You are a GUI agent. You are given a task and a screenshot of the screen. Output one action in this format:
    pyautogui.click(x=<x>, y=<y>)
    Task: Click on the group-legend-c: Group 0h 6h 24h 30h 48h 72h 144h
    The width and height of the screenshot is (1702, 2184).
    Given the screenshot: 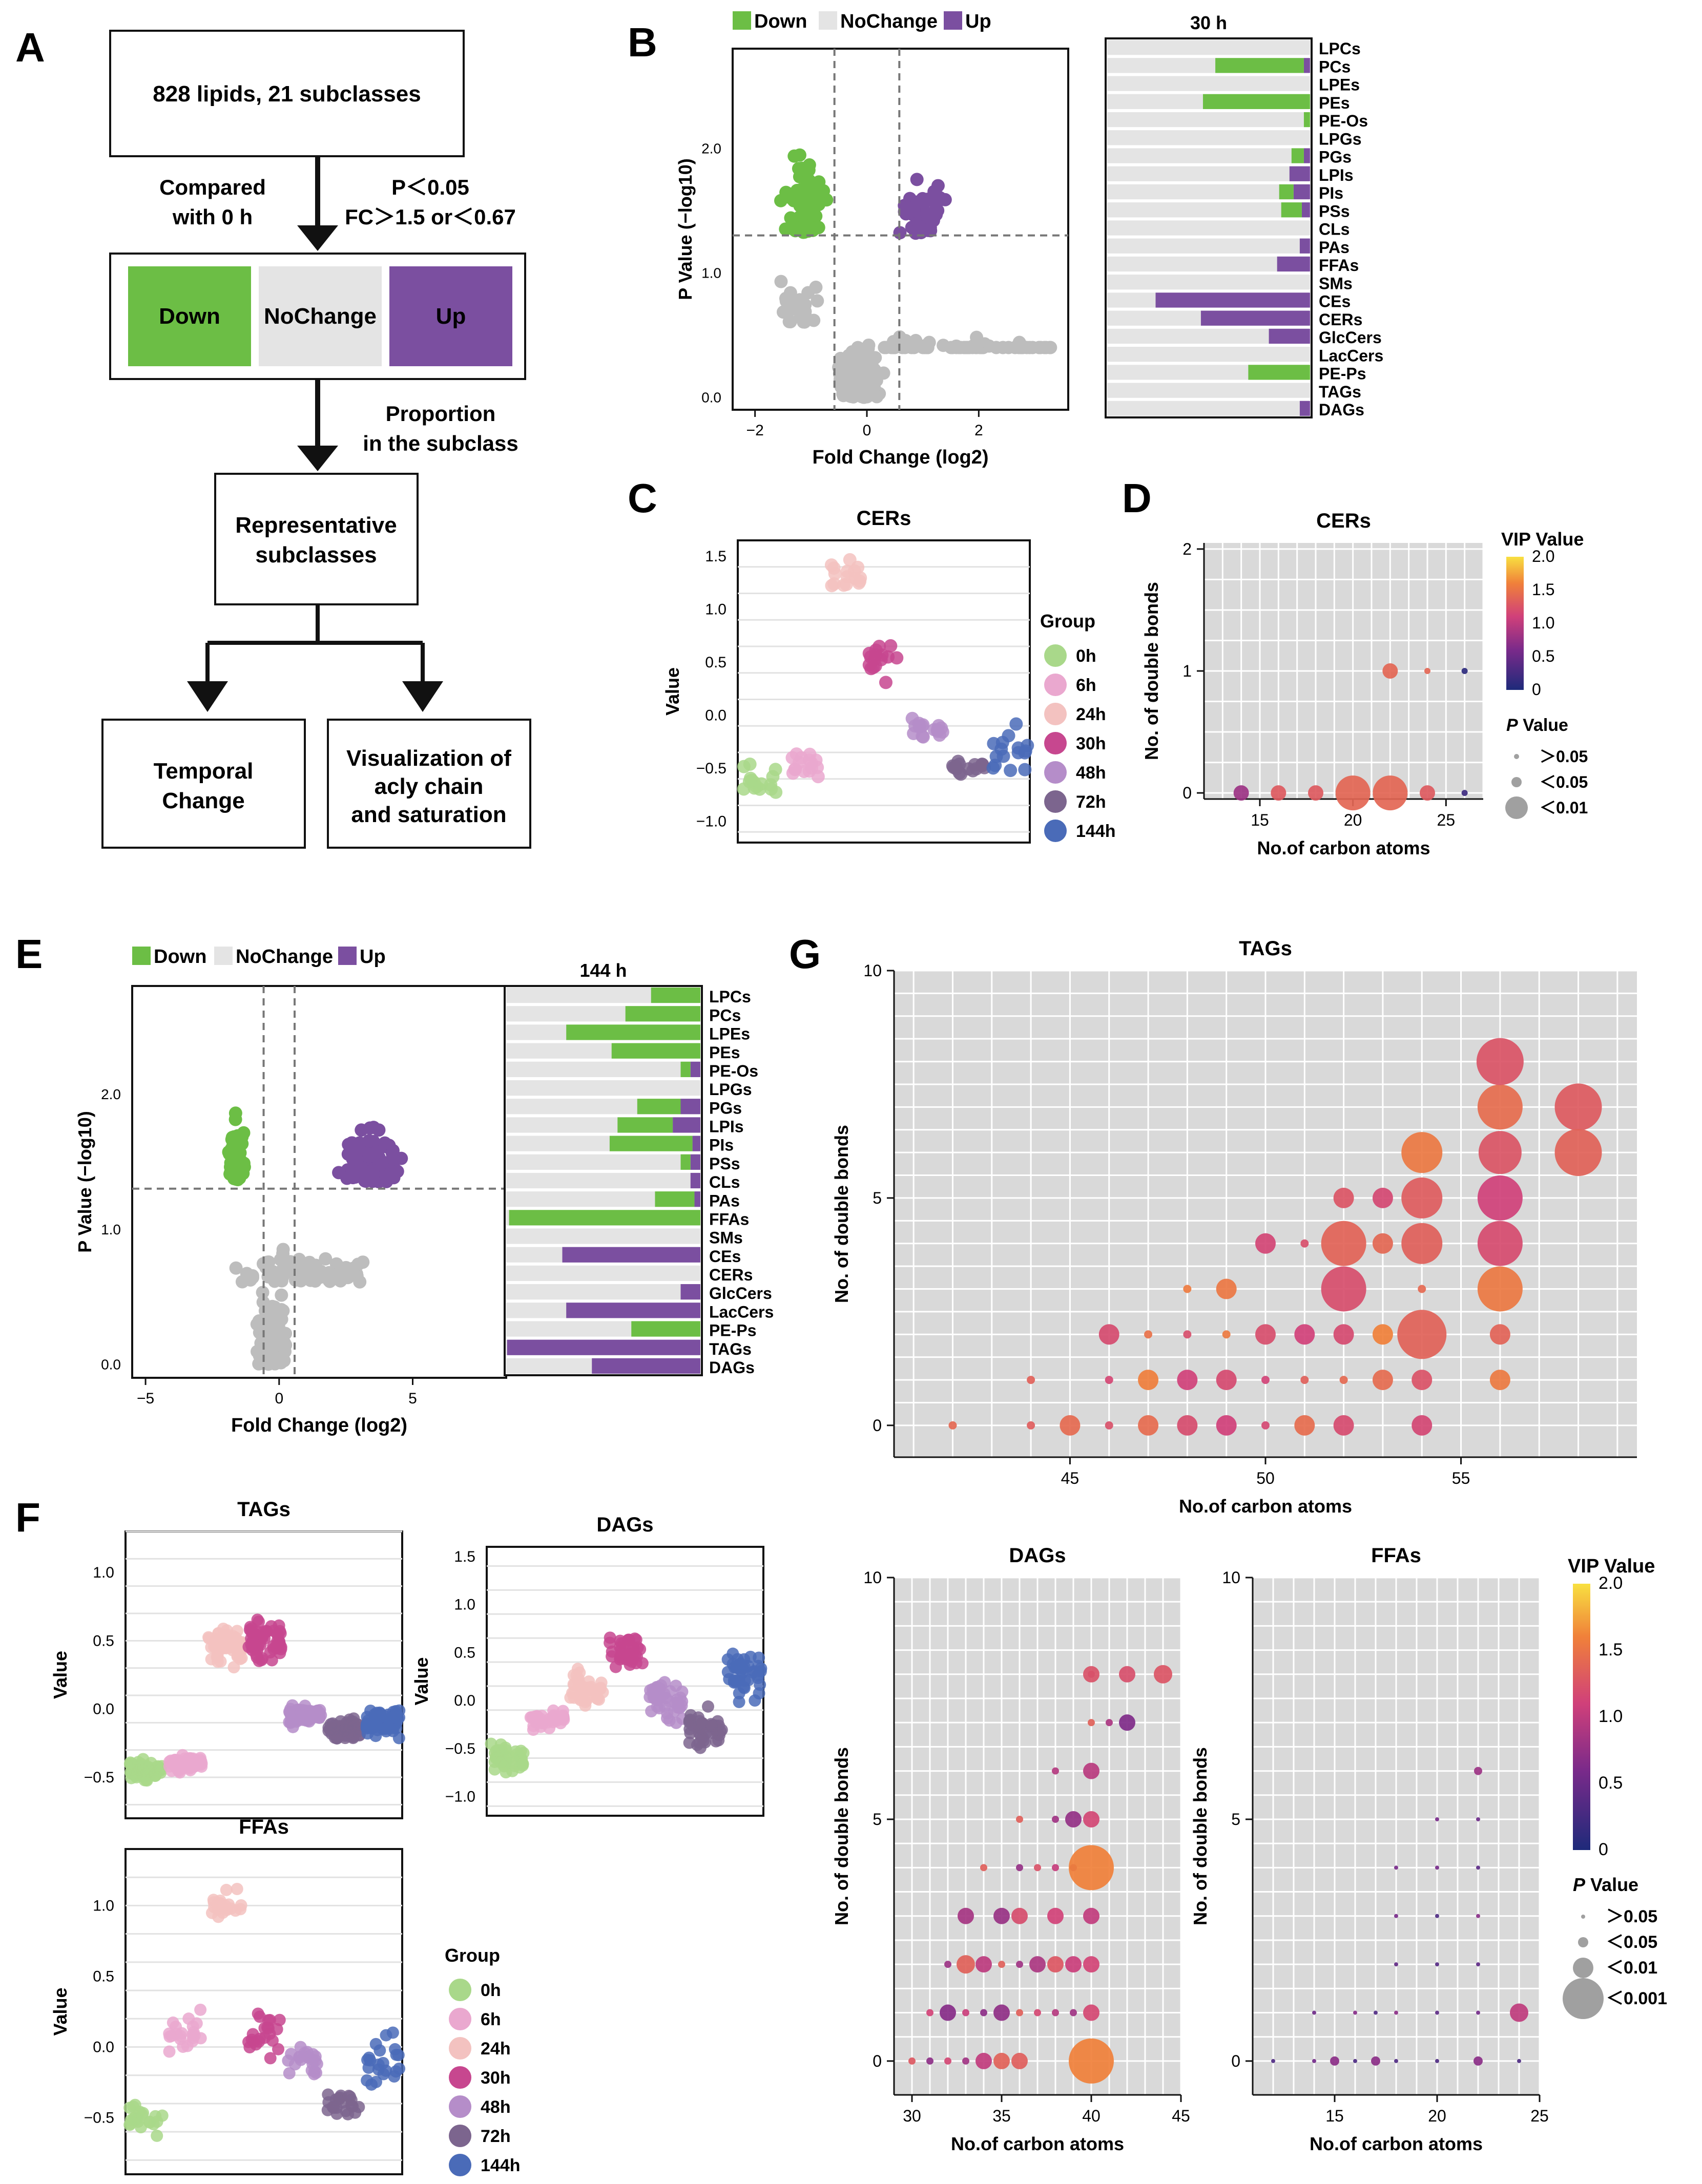 What is the action you would take?
    pyautogui.click(x=1078, y=726)
    